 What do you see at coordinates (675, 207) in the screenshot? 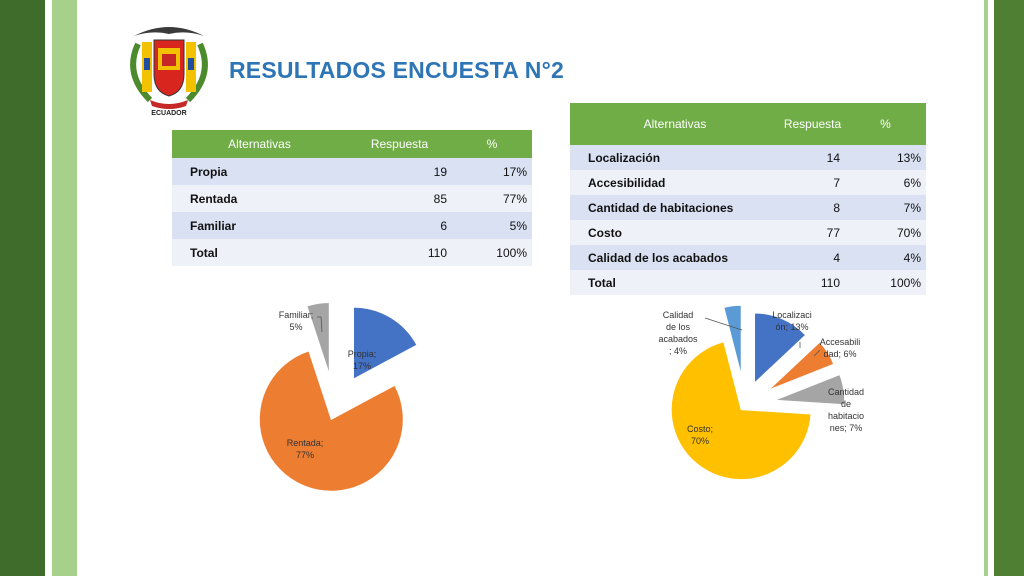
I see `cell-alternativa: Cantidad de habitaciones` at bounding box center [675, 207].